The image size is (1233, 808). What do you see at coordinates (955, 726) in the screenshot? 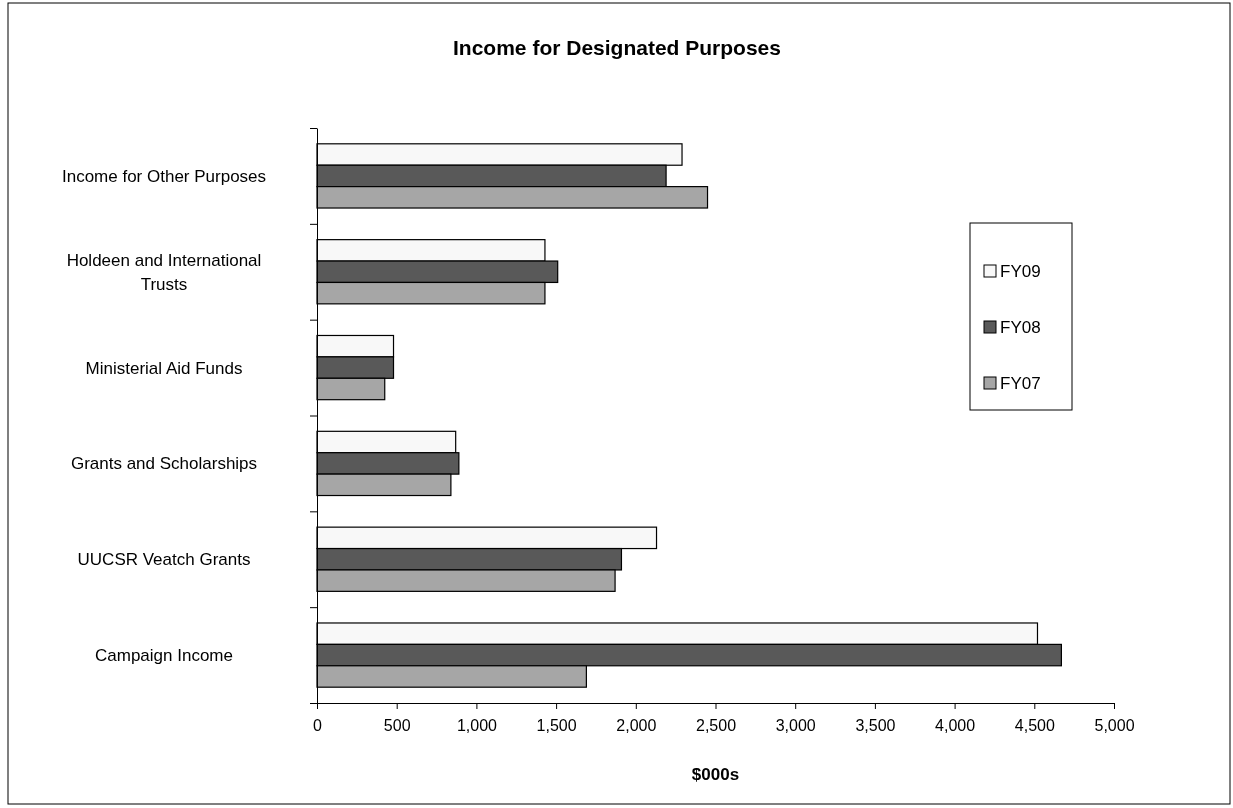
I see `x-tick-label: 4,000` at bounding box center [955, 726].